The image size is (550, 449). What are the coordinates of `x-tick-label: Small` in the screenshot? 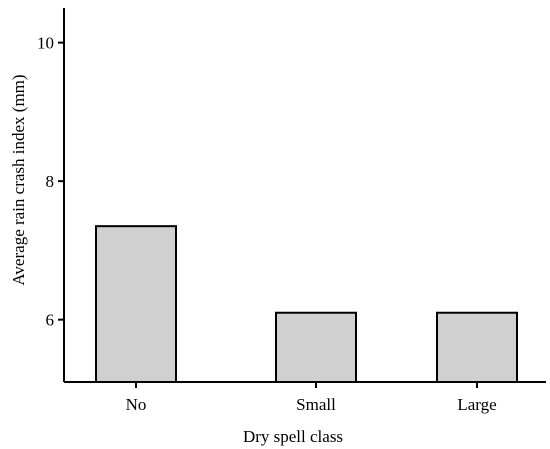 It's located at (316, 404).